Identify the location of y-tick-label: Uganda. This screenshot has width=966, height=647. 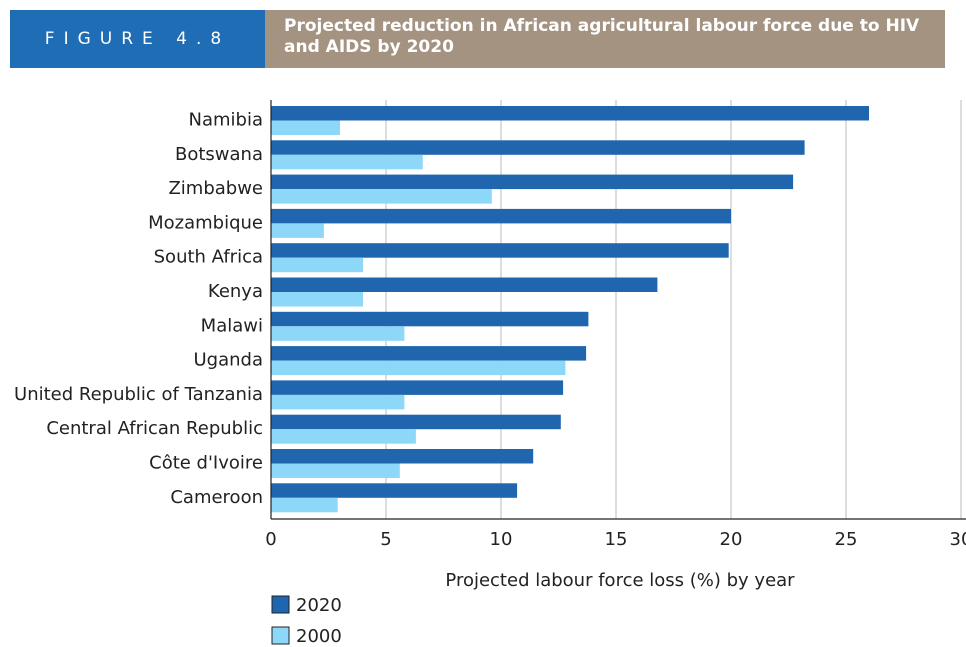
(229, 360).